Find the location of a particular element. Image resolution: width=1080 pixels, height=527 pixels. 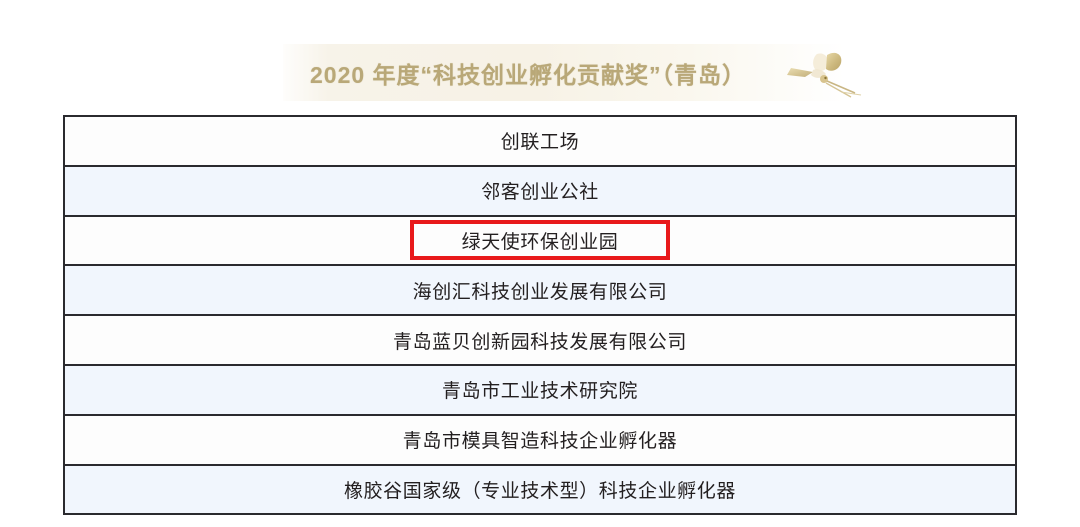

table-row: 绿天使环保创业园 is located at coordinates (540, 240).